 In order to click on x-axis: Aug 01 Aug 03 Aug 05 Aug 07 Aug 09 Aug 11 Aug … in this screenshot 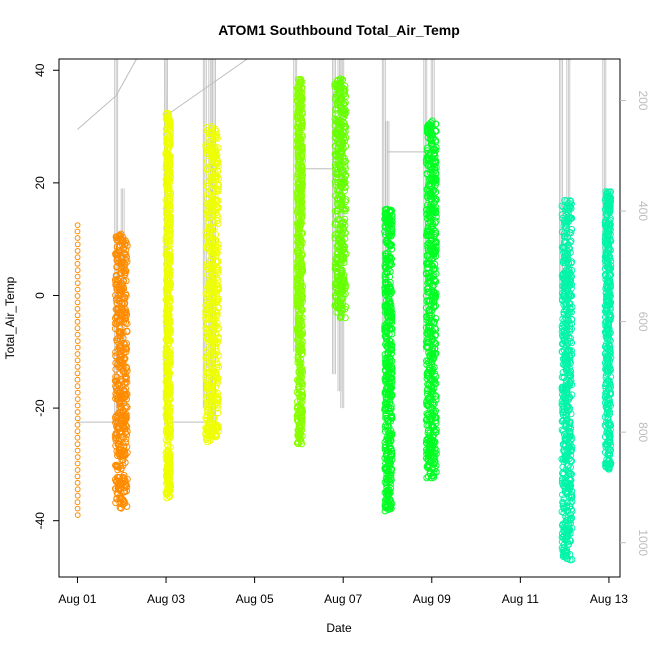, I will do `click(343, 591)`.